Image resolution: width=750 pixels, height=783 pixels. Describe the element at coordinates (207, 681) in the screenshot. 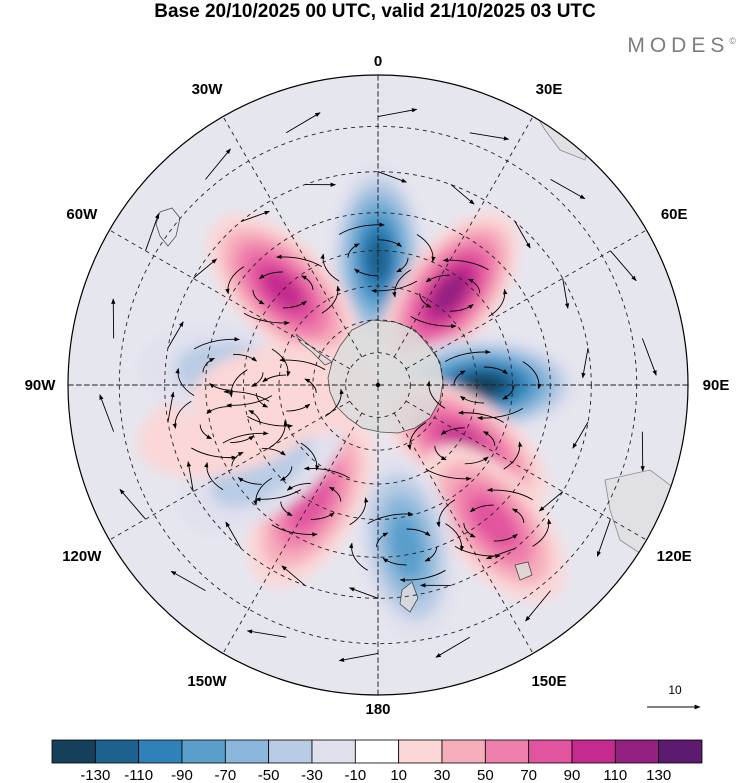

I see `longitude-label: 150W` at that location.